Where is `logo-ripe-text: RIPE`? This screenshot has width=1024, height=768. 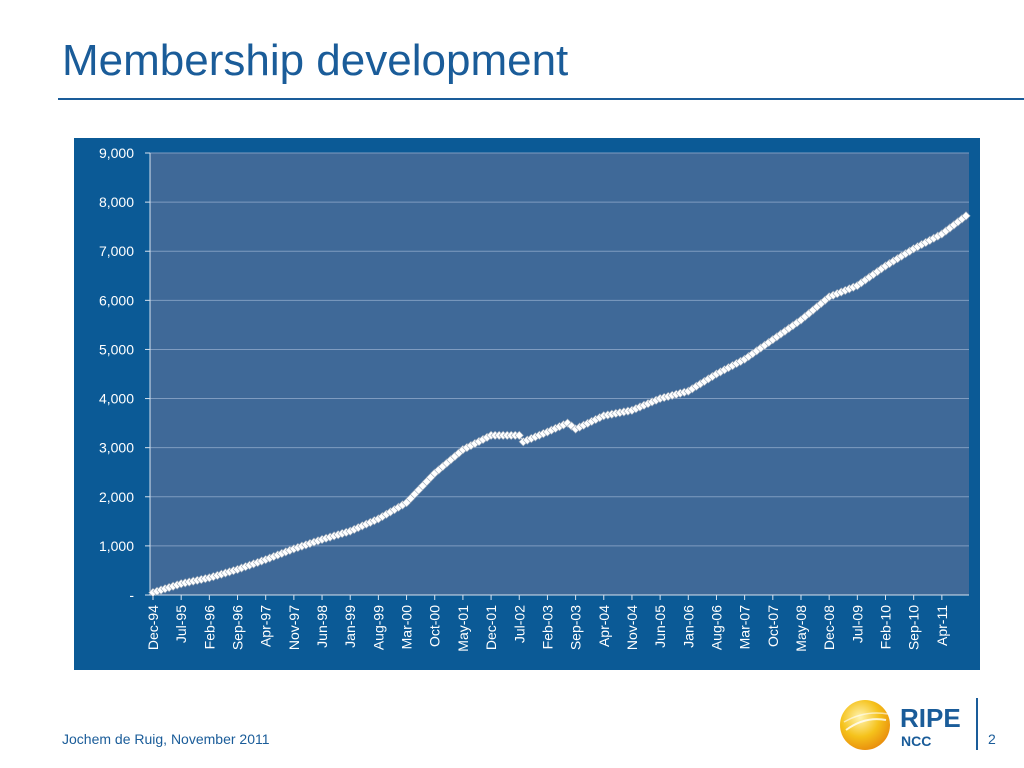 logo-ripe-text: RIPE is located at coordinates (930, 718).